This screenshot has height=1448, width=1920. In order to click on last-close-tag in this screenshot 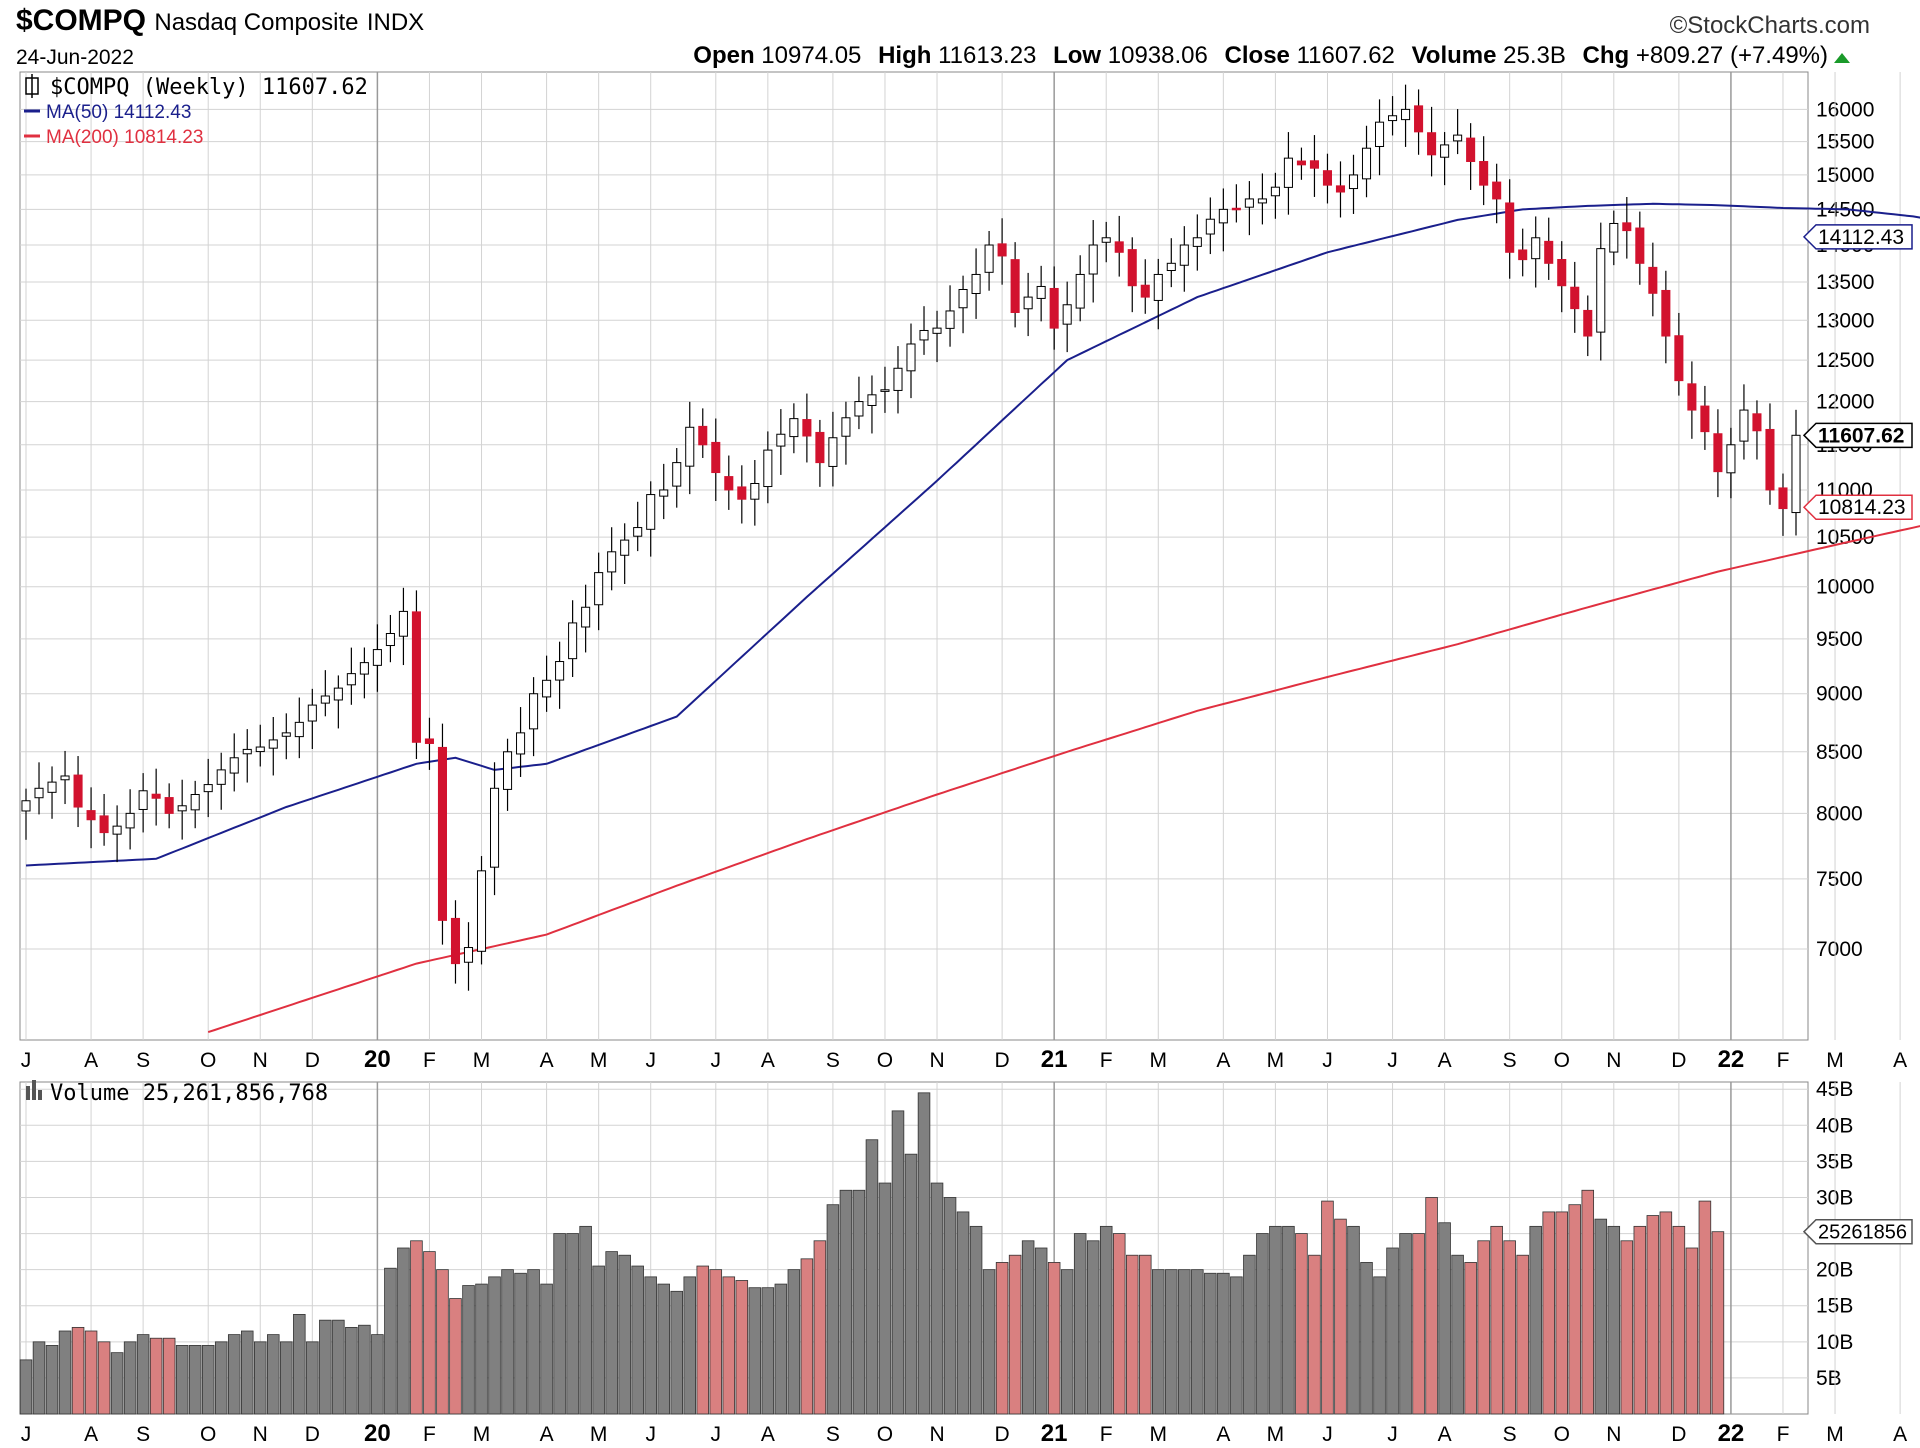, I will do `click(1857, 435)`.